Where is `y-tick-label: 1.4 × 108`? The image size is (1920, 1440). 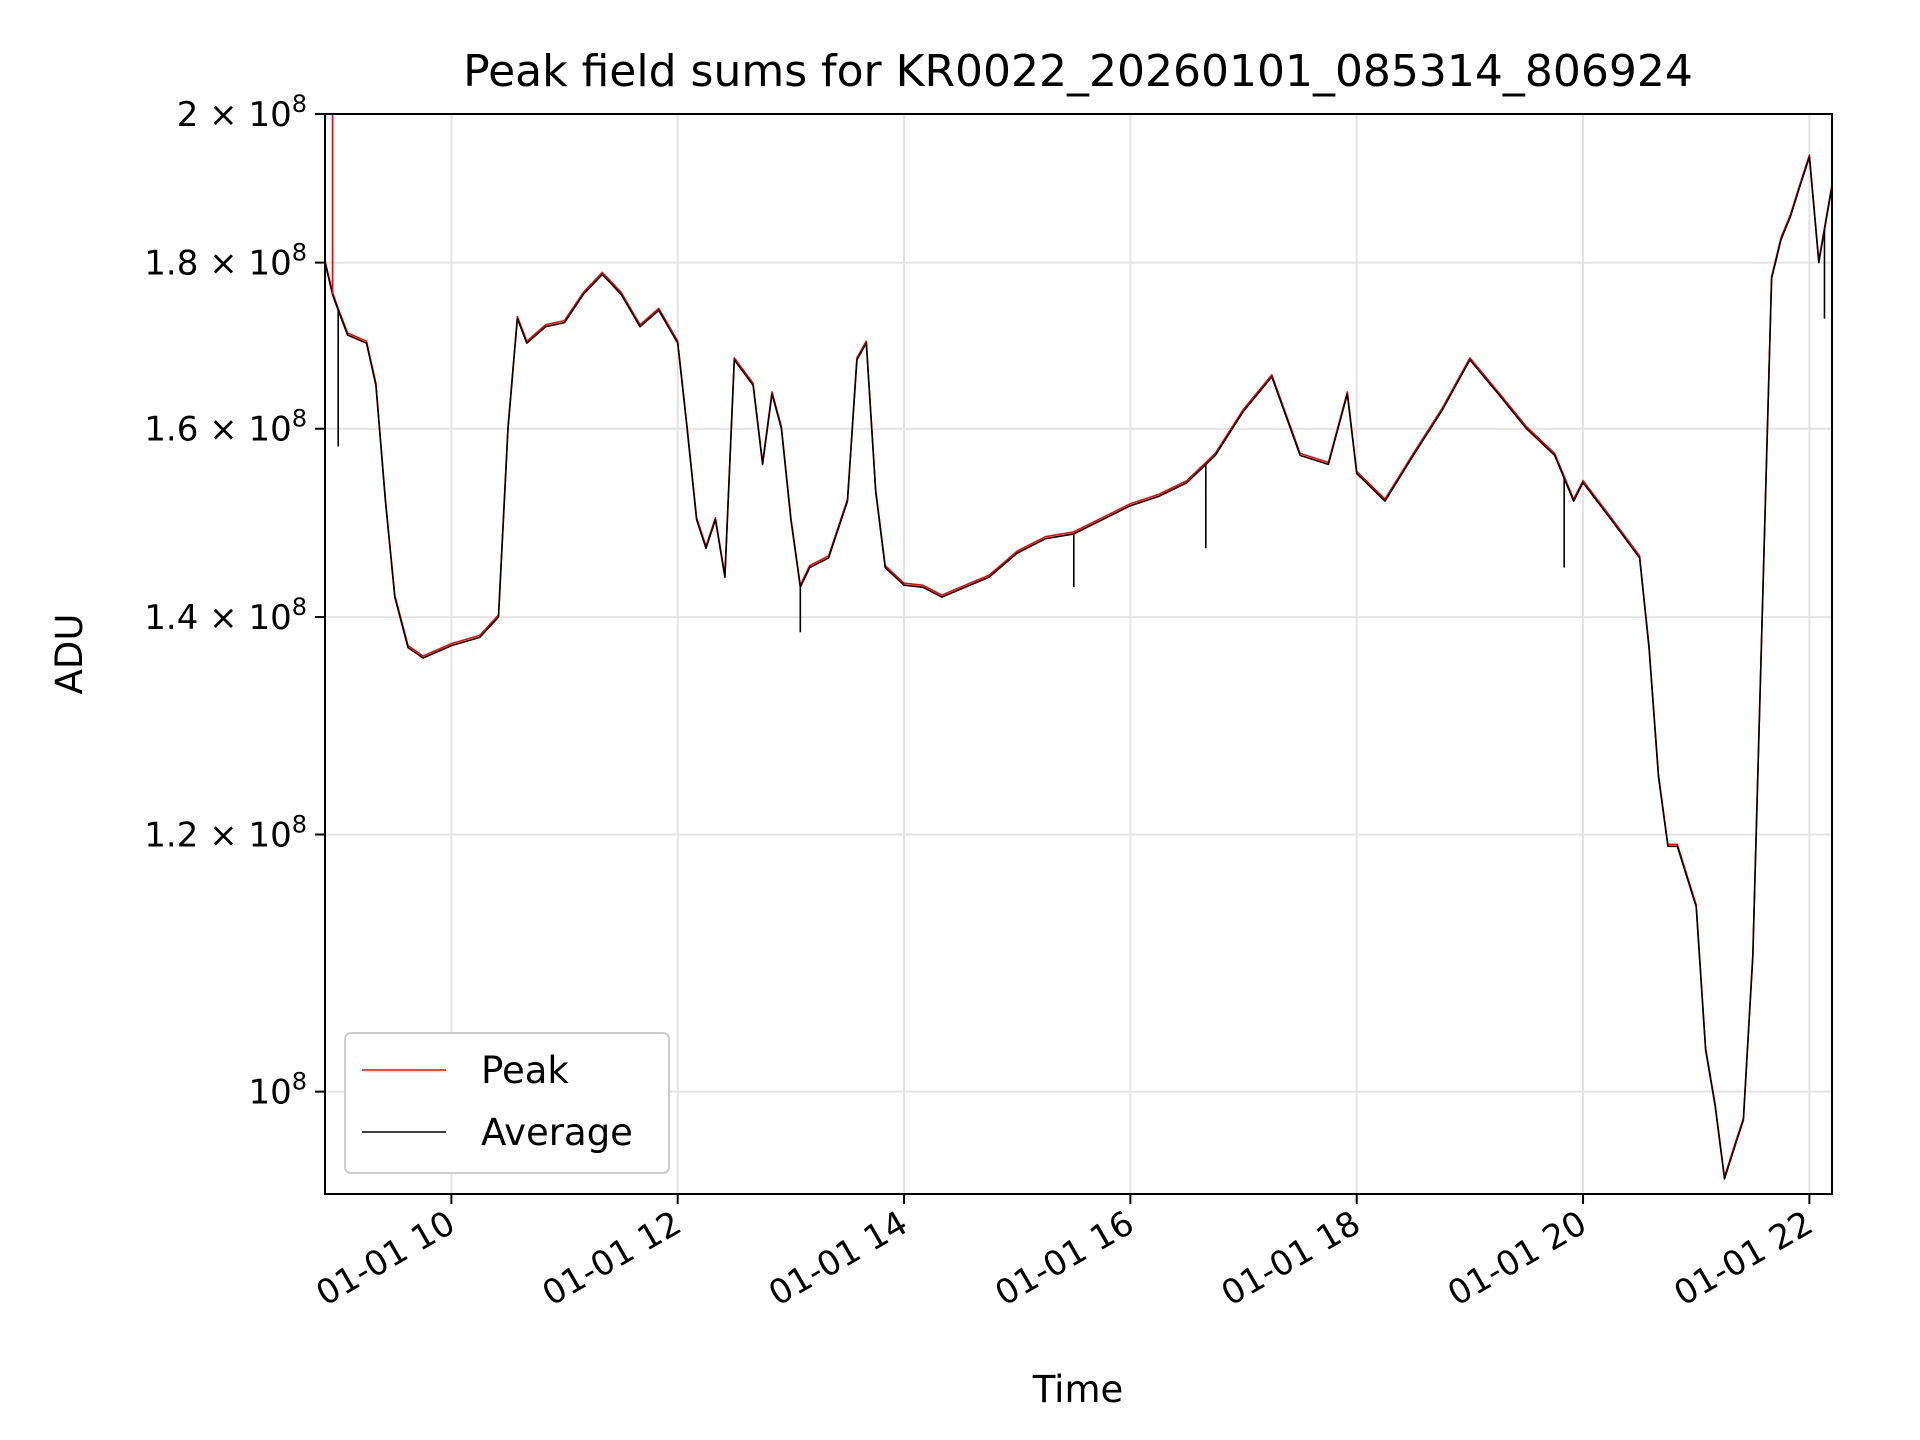 y-tick-label: 1.4 × 108 is located at coordinates (225, 615).